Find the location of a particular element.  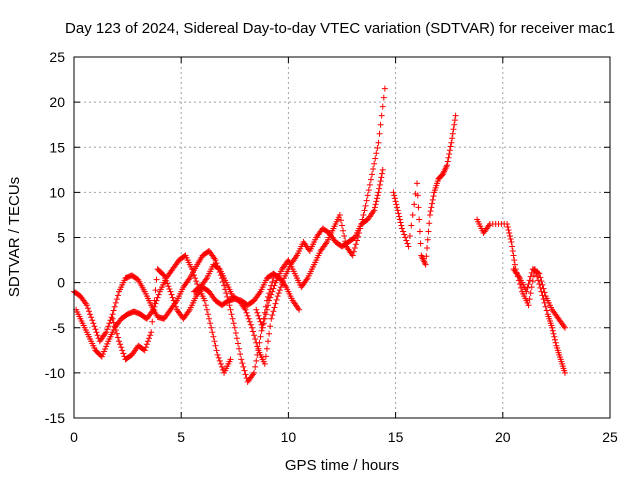

y-tick-label: 0 is located at coordinates (61, 283).